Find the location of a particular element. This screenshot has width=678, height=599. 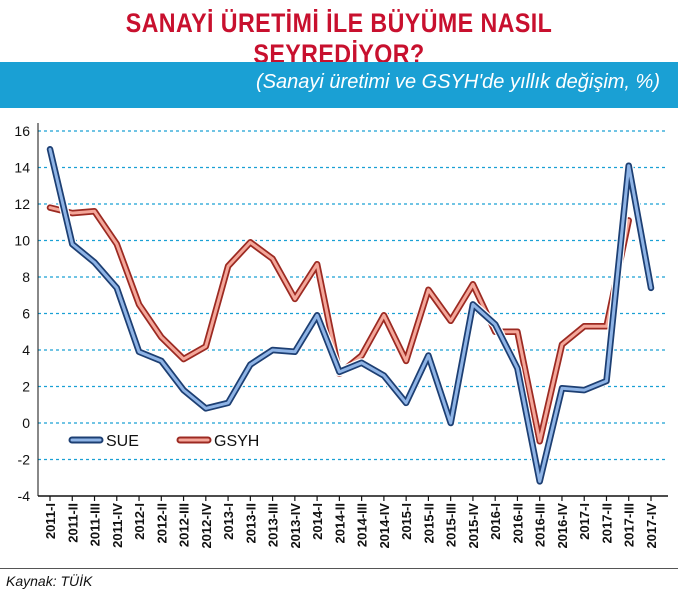

x-tick-label: 2013-II is located at coordinates (250, 523).